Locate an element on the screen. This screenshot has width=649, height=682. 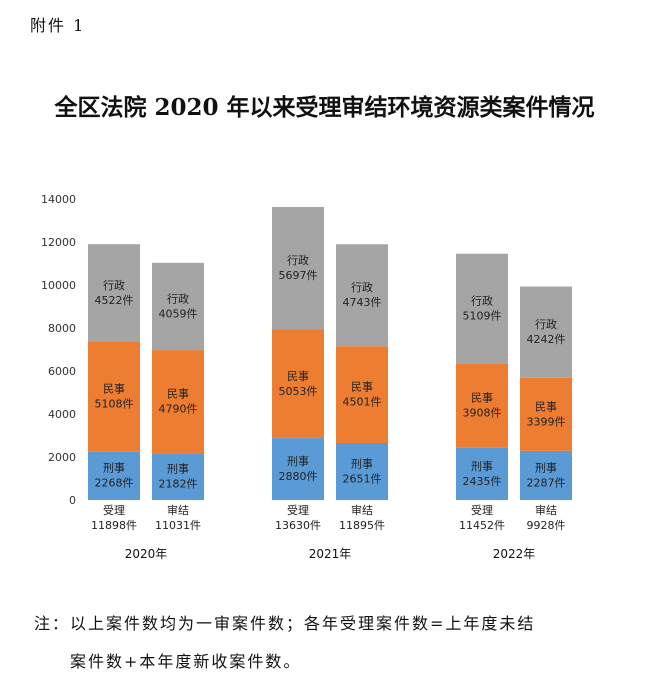
segment-value-label: 2651件 is located at coordinates (362, 479).